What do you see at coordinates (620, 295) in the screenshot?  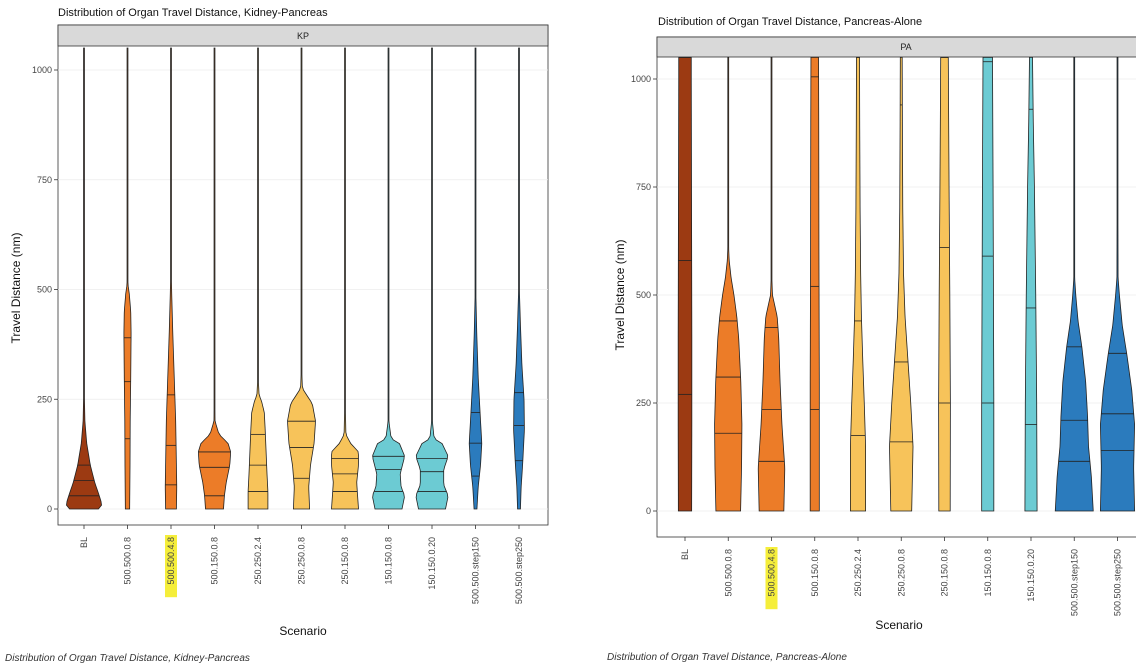 I see `y-axis-label-right: Travel Distance (nm)` at bounding box center [620, 295].